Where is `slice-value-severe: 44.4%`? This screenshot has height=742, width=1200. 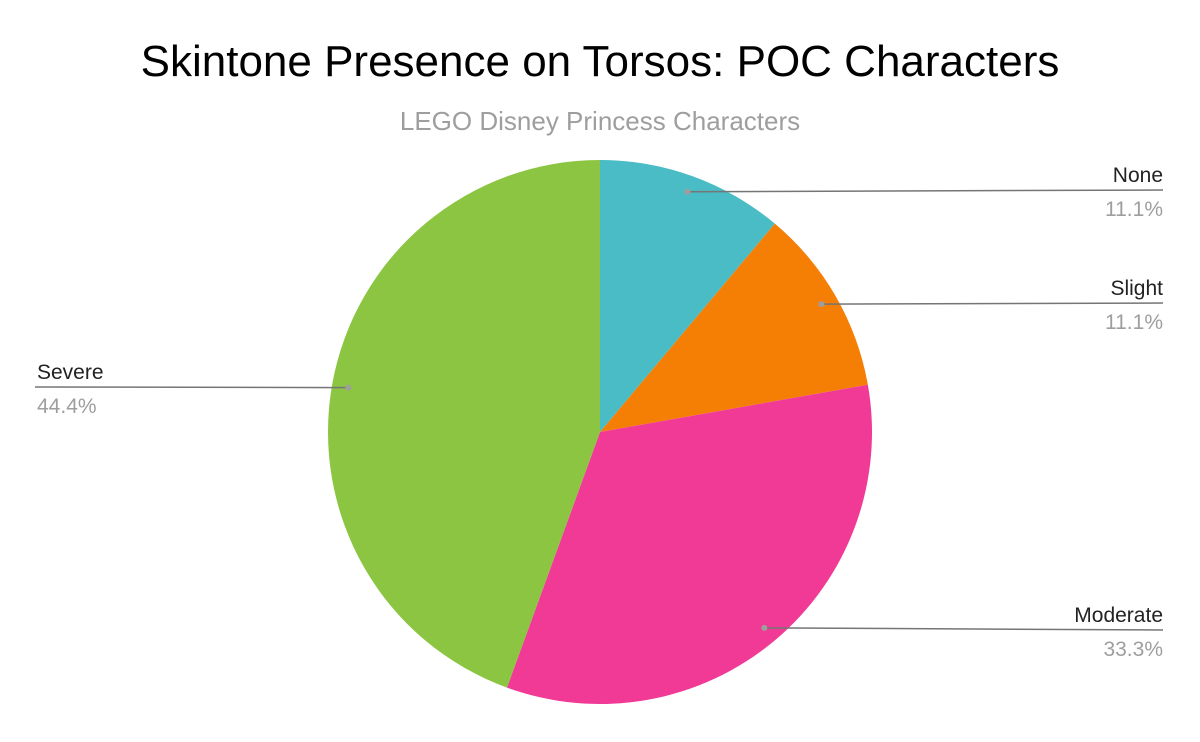
slice-value-severe: 44.4% is located at coordinates (67, 406).